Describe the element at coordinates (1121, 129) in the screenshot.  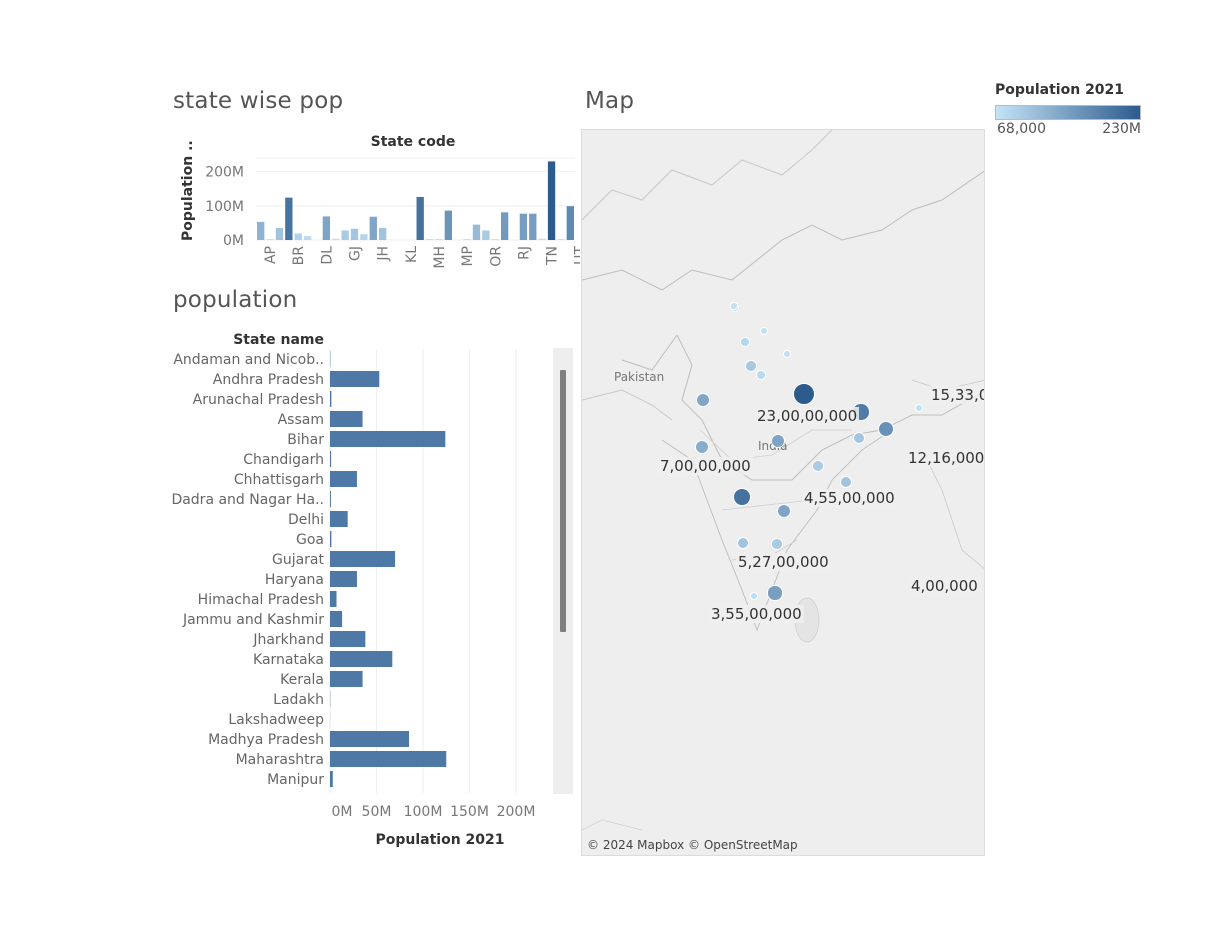
I see `legend-max-label: 230M` at that location.